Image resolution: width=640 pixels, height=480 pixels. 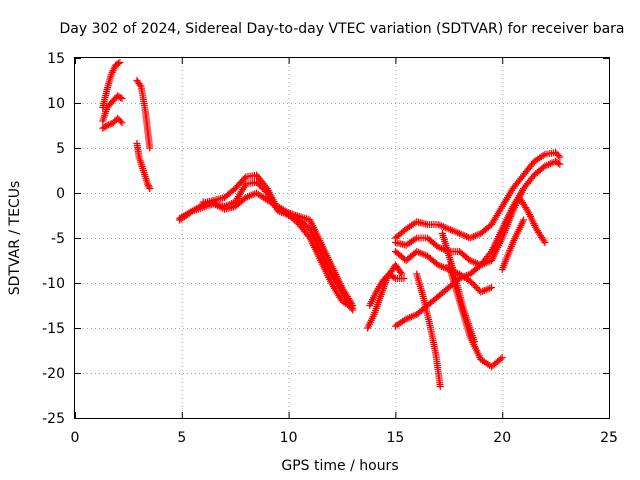 I want to click on y-tick-label: -15, so click(x=53, y=329).